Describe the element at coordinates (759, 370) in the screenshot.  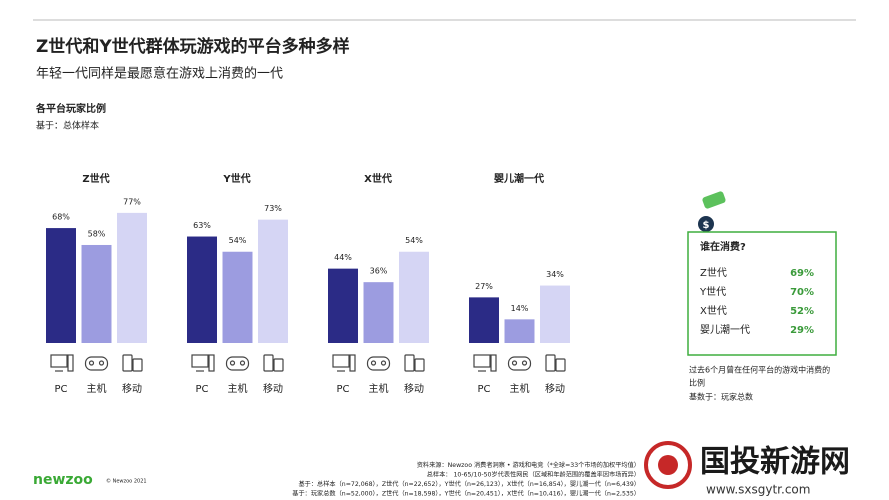
I see `panel-note: 过去6个月曾在任何平台的游戏中消费的` at that location.